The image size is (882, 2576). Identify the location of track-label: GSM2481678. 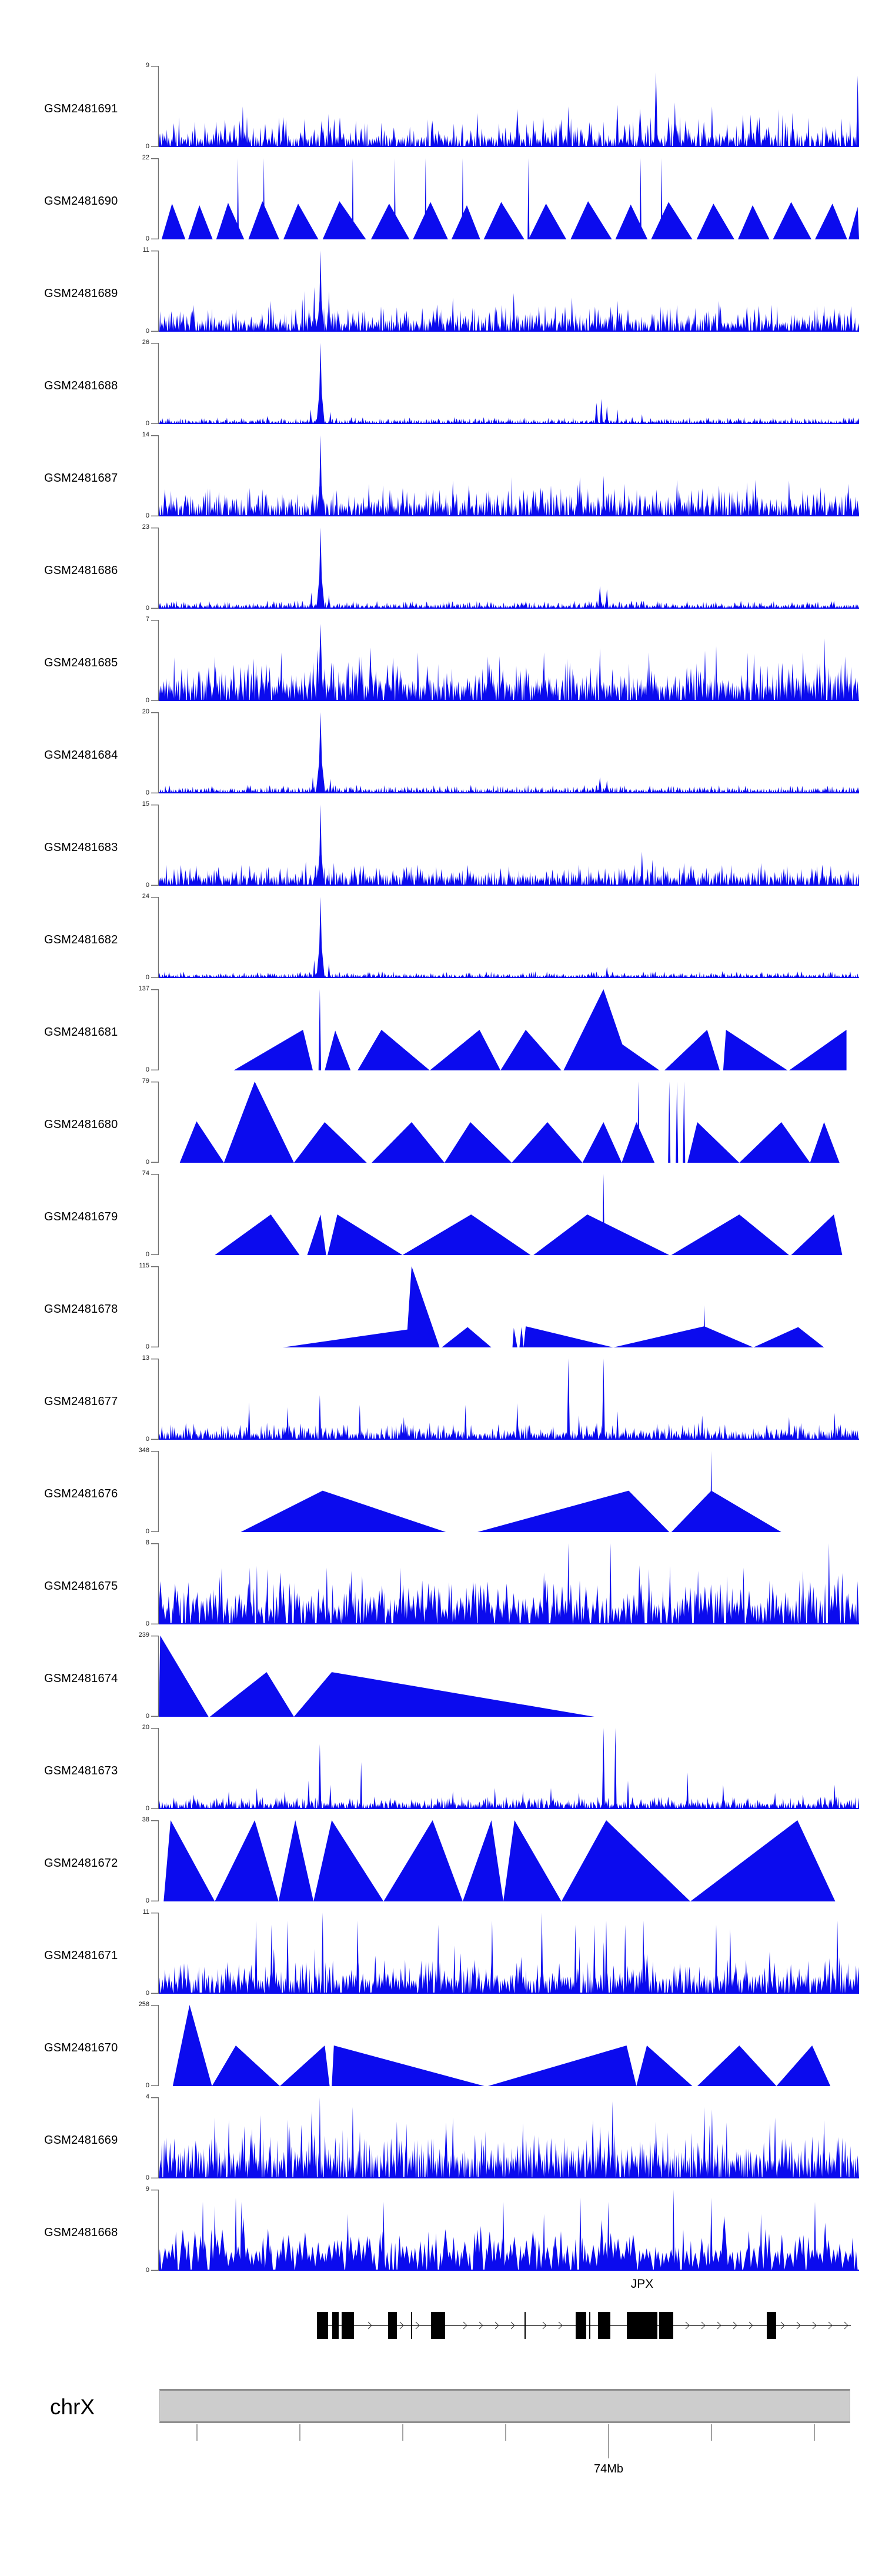
(81, 1309).